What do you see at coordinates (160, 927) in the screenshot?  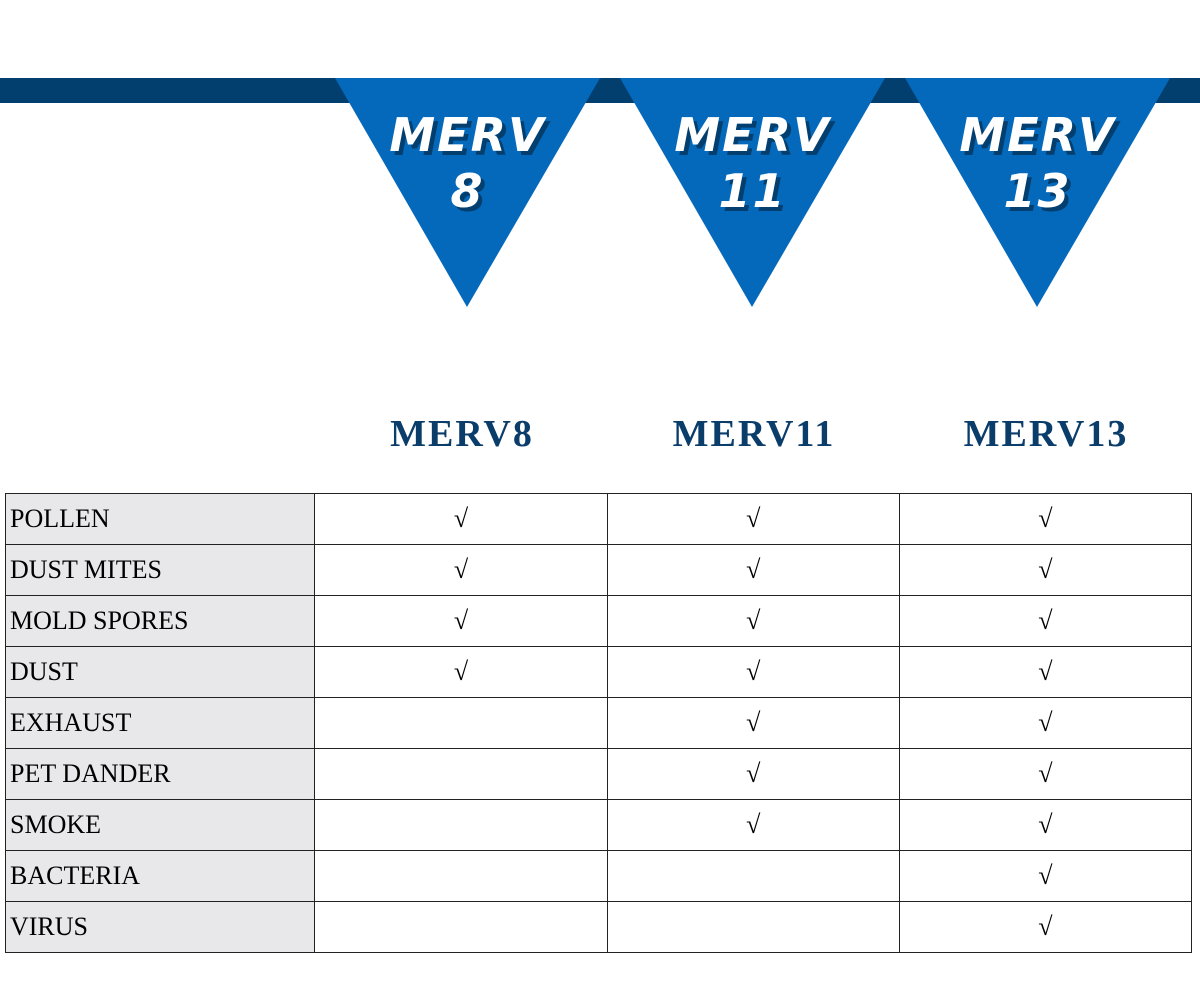 I see `row-label: VIRUS` at bounding box center [160, 927].